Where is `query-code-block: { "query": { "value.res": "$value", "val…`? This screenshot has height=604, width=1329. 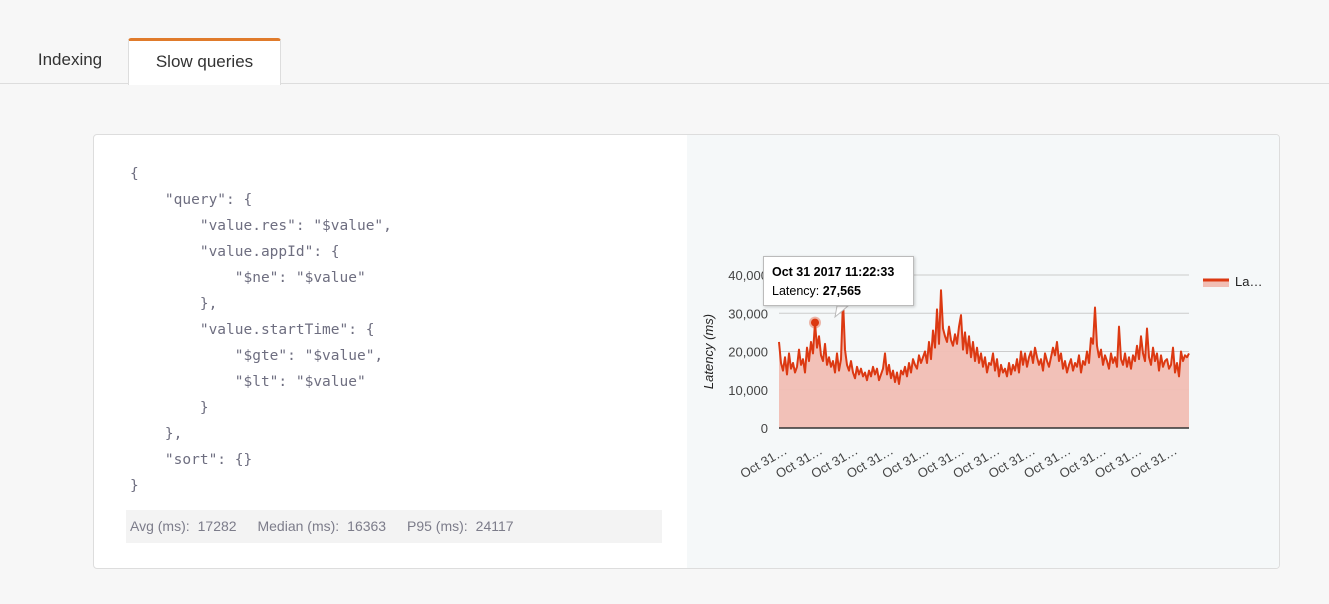 query-code-block: { "query": { "value.res": "$value", "val… is located at coordinates (261, 330).